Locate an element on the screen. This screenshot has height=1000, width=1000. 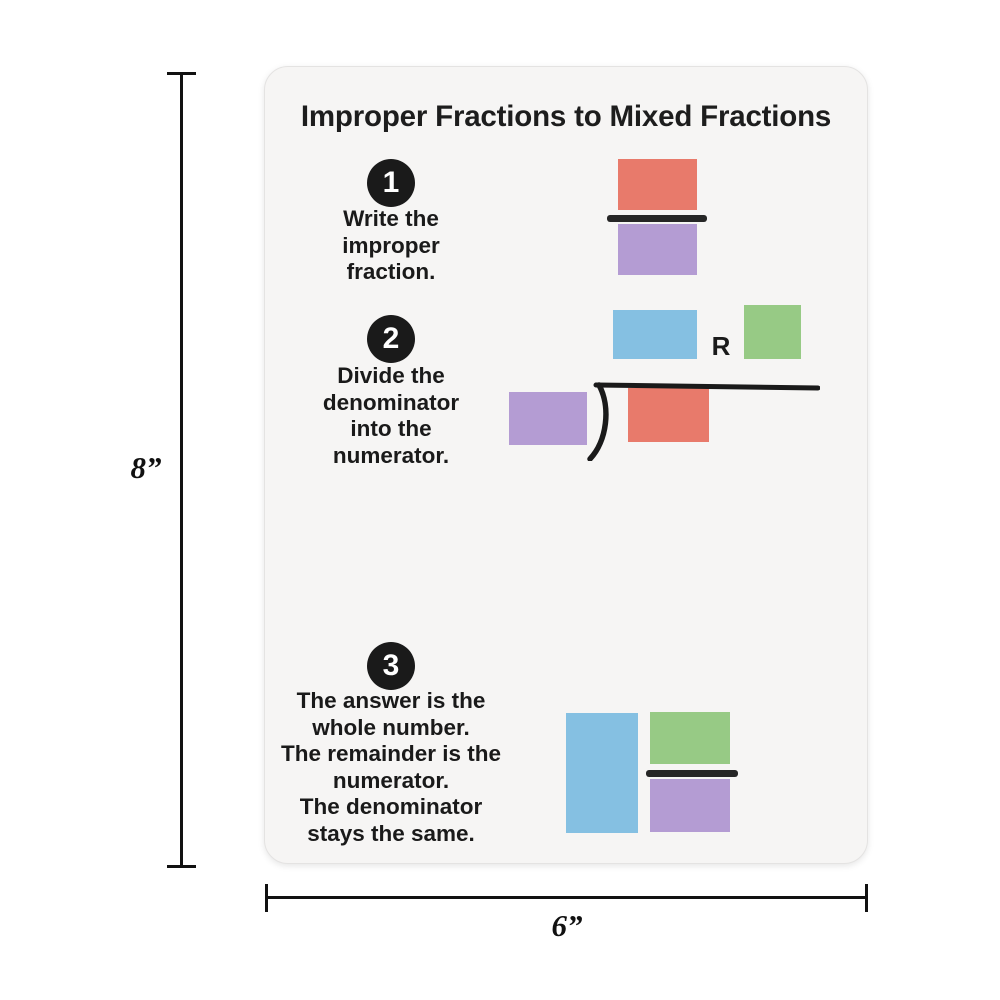
divisor-tile is located at coordinates (548, 418).